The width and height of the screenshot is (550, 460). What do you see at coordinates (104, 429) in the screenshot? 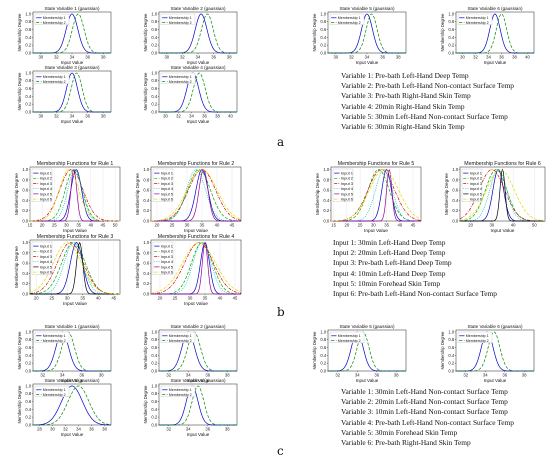
I see `x-tick-label: 38` at bounding box center [104, 429].